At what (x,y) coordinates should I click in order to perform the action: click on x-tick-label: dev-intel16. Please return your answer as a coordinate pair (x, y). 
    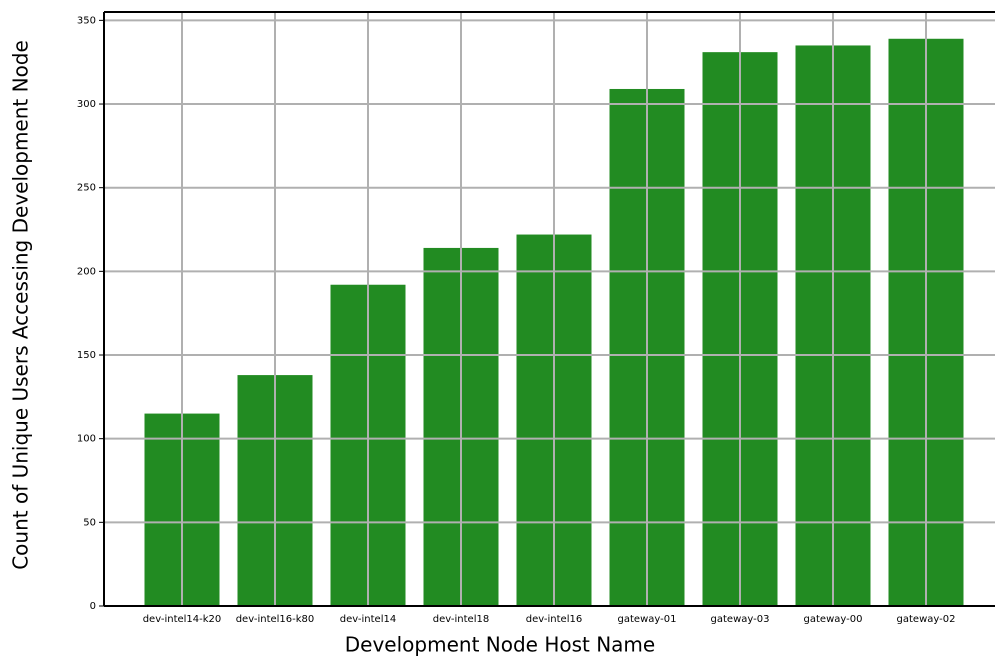
    Looking at the image, I should click on (554, 619).